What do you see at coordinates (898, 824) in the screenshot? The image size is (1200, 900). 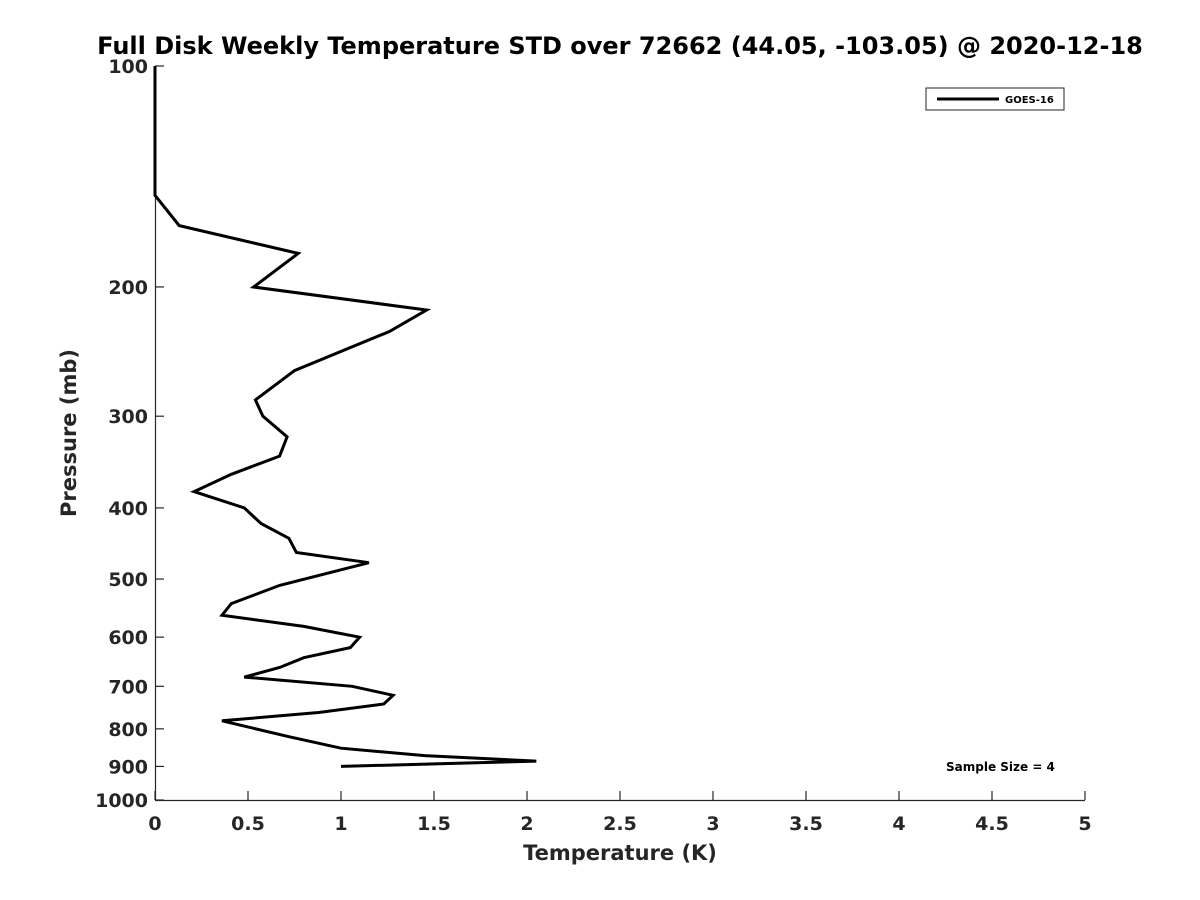 I see `x-tick-label: 4` at bounding box center [898, 824].